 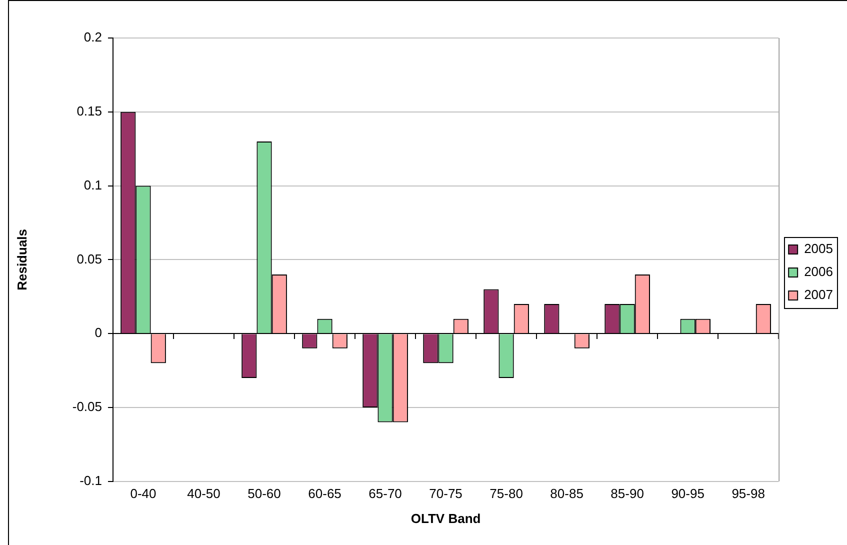 I want to click on x-tick-label: 80-85, so click(x=567, y=493).